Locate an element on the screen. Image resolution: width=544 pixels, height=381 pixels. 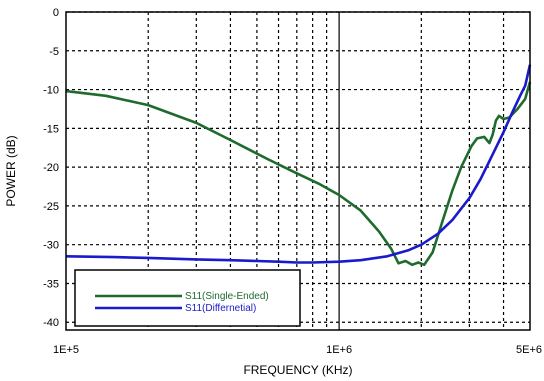
legend-label-single-ended: S11(Single-Ended) is located at coordinates (227, 296).